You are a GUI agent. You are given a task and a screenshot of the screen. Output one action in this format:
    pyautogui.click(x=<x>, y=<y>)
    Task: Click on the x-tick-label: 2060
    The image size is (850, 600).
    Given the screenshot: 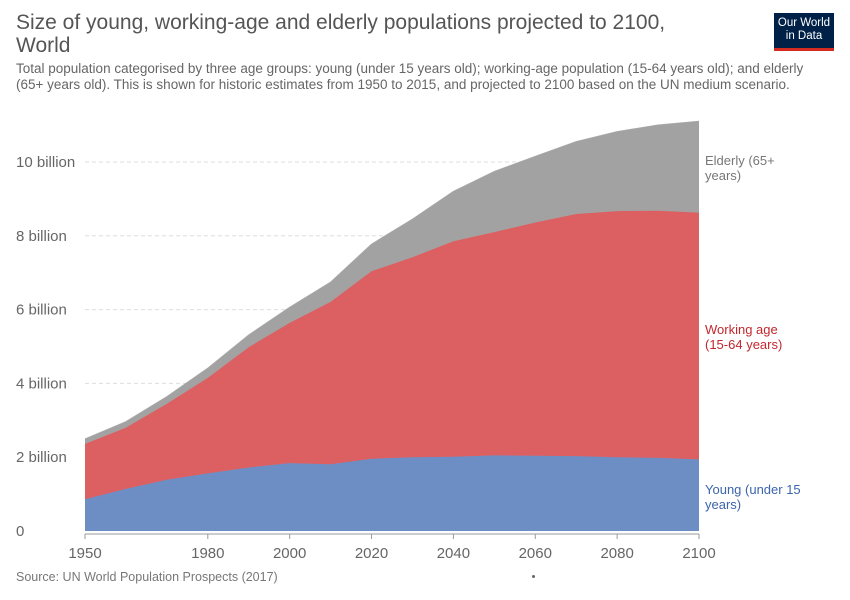 What is the action you would take?
    pyautogui.click(x=535, y=553)
    